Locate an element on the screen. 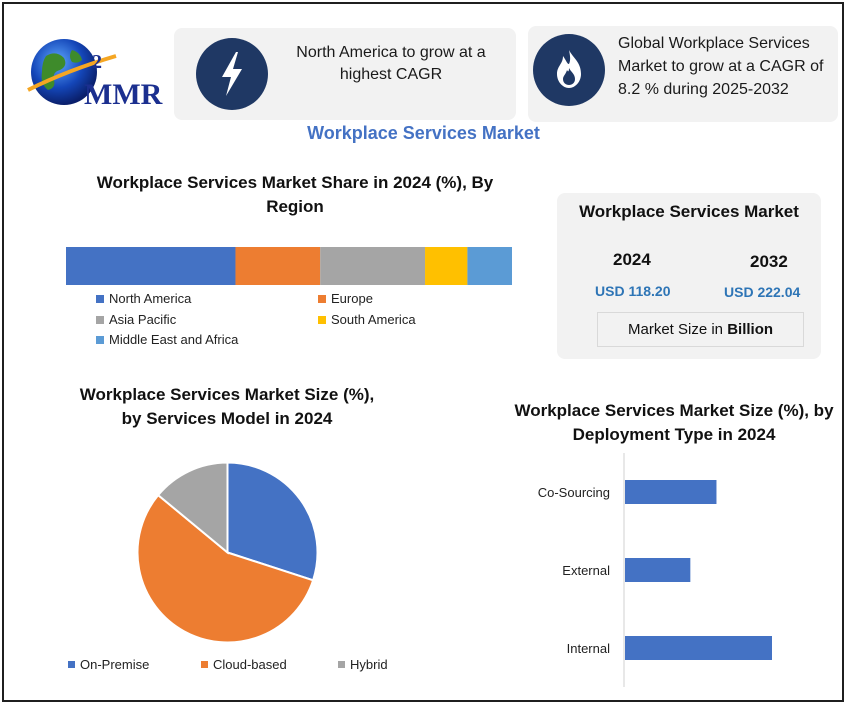  legend-label: North America is located at coordinates (150, 298).